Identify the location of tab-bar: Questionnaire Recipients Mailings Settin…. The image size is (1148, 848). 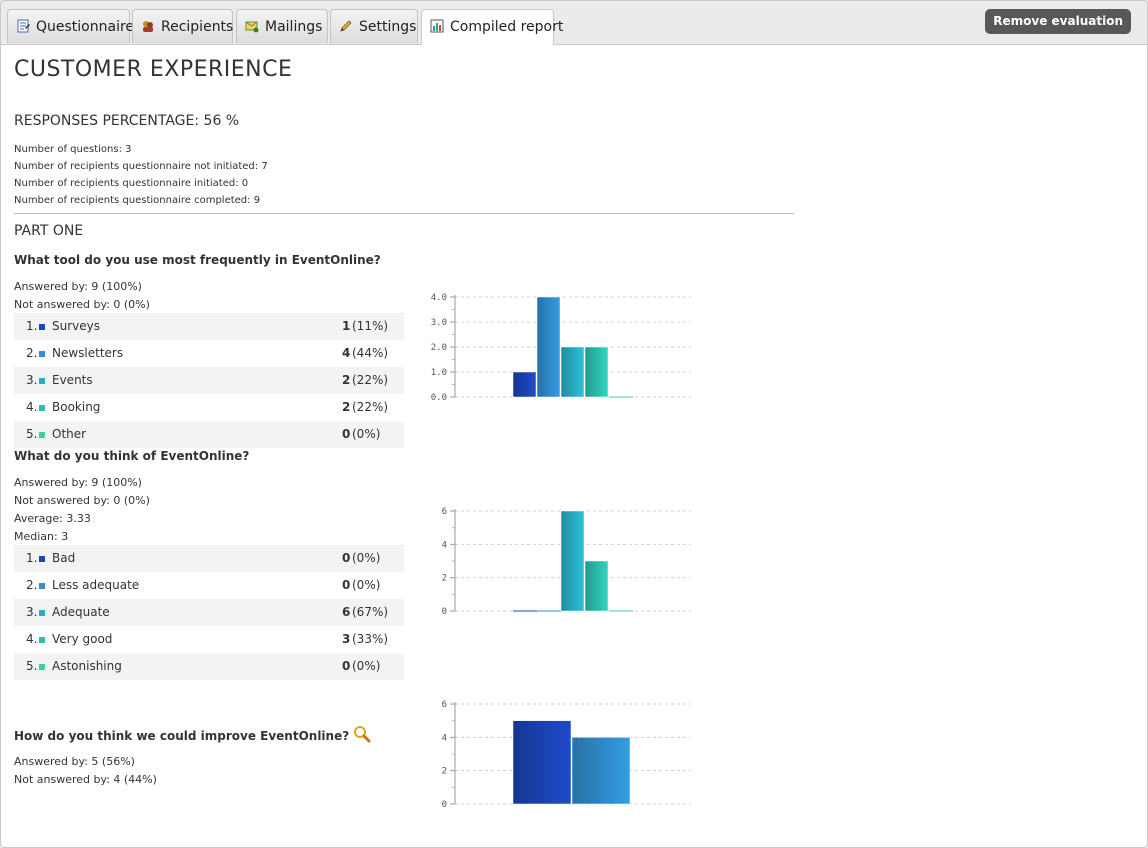
(574, 23).